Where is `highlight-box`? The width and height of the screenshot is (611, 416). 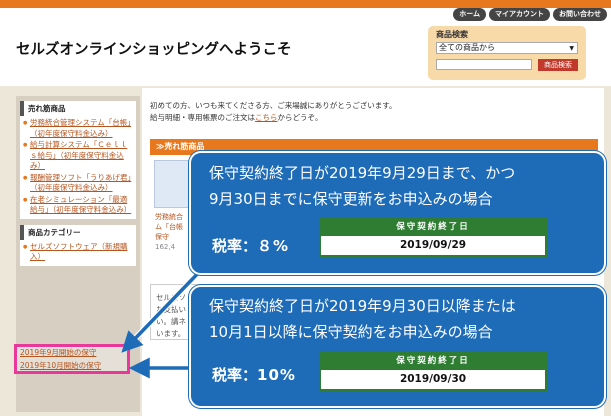 highlight-box is located at coordinates (72, 359).